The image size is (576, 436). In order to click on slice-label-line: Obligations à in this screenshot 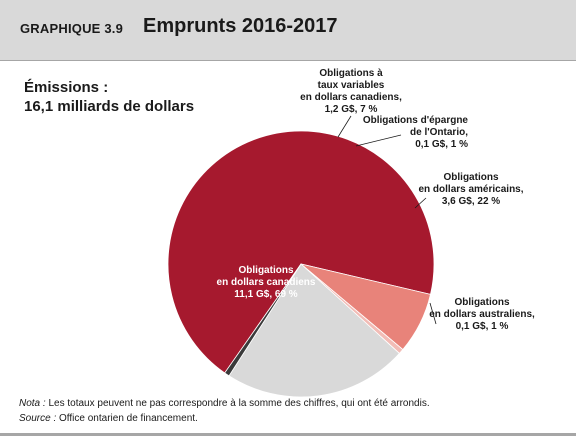, I will do `click(351, 73)`.